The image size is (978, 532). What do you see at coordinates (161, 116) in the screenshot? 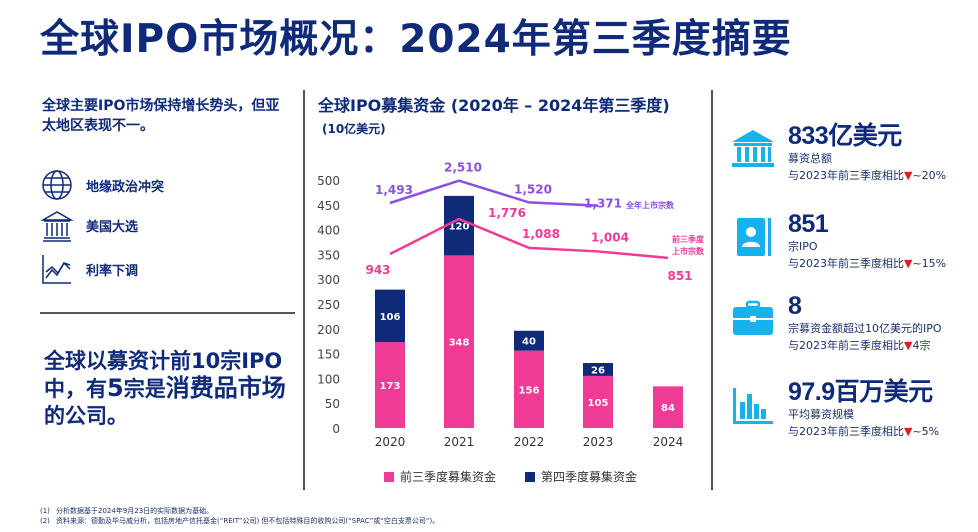
I see `left-heading: 全球主要IPO市场保持增长势头，但亚太地区表现不一。` at bounding box center [161, 116].